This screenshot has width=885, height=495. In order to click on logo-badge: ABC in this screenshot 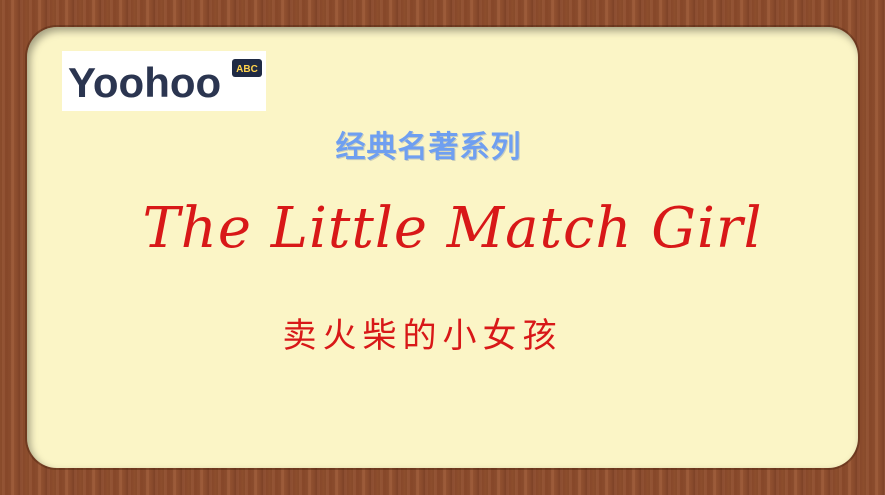, I will do `click(247, 68)`.